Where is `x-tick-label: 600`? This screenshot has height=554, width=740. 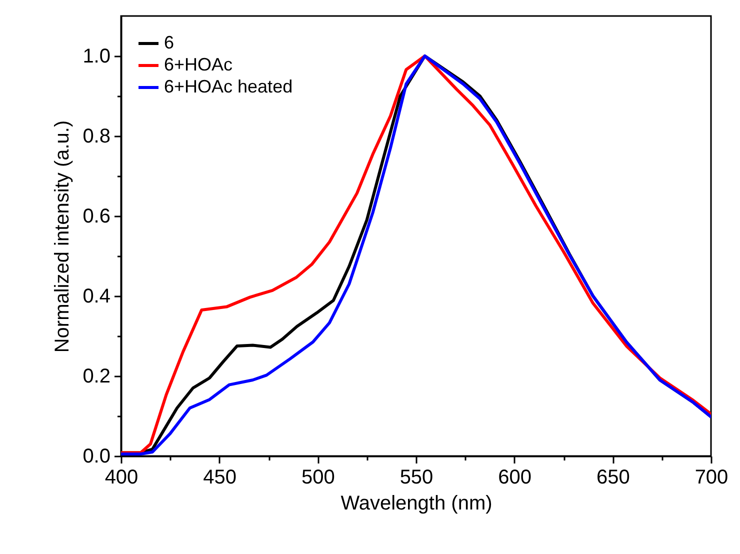
x-tick-label: 600 is located at coordinates (515, 477).